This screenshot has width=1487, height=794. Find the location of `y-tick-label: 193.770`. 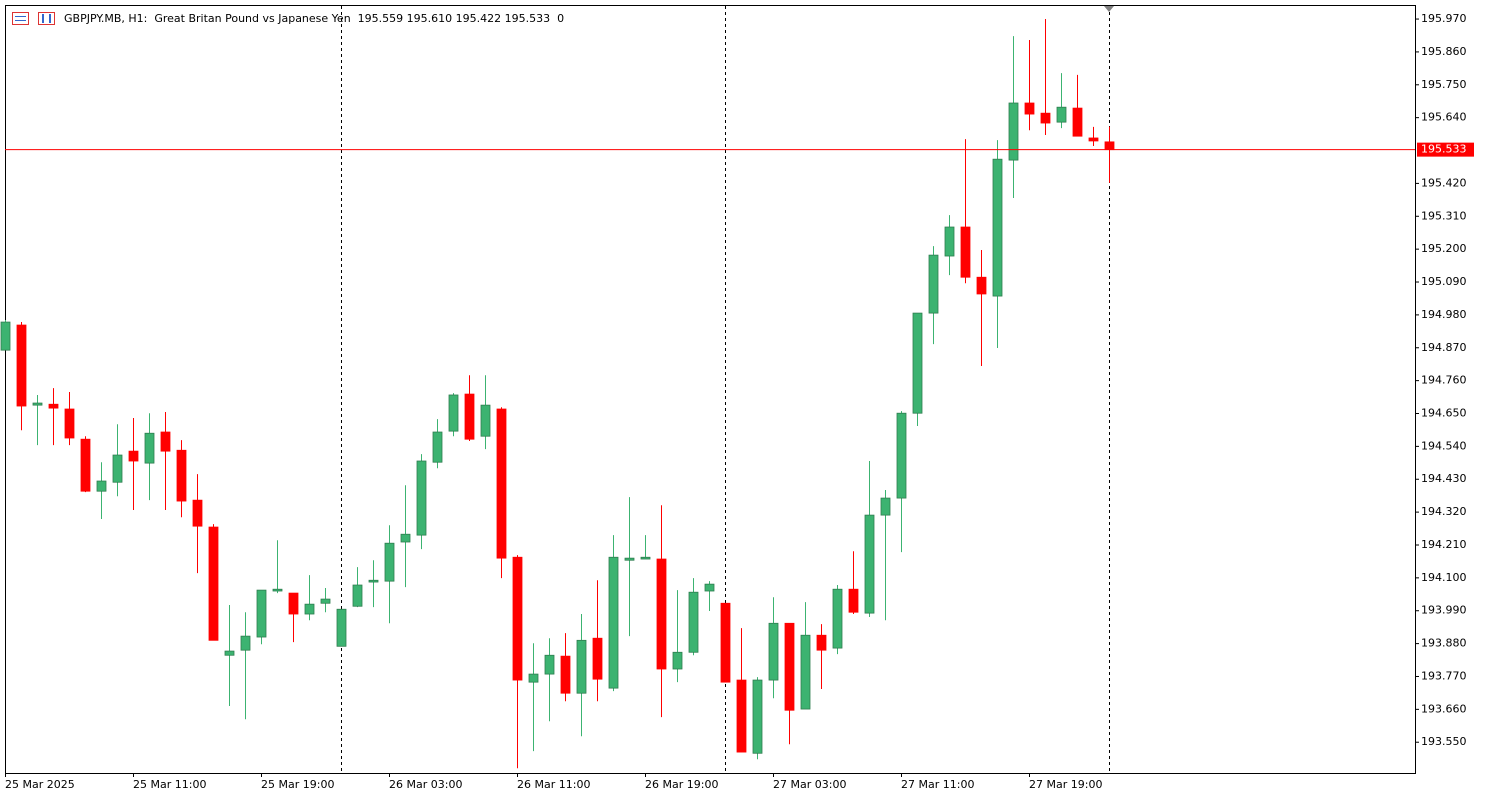

y-tick-label: 193.770 is located at coordinates (1444, 675).